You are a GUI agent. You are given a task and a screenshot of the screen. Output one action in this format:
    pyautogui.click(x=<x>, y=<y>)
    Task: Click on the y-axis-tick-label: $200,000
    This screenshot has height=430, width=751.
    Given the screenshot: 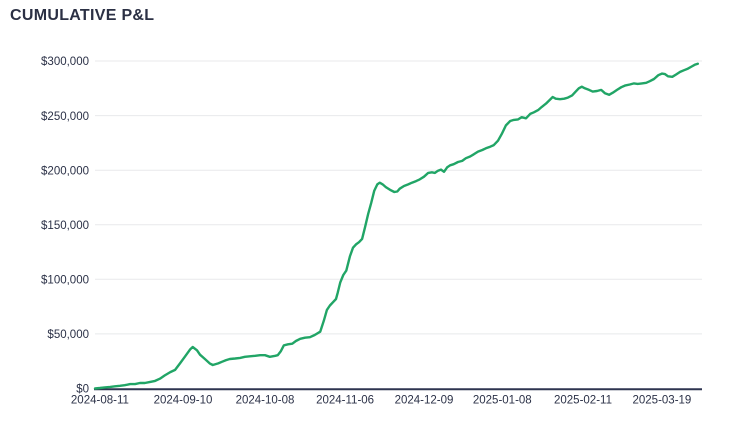 What is the action you would take?
    pyautogui.click(x=65, y=171)
    